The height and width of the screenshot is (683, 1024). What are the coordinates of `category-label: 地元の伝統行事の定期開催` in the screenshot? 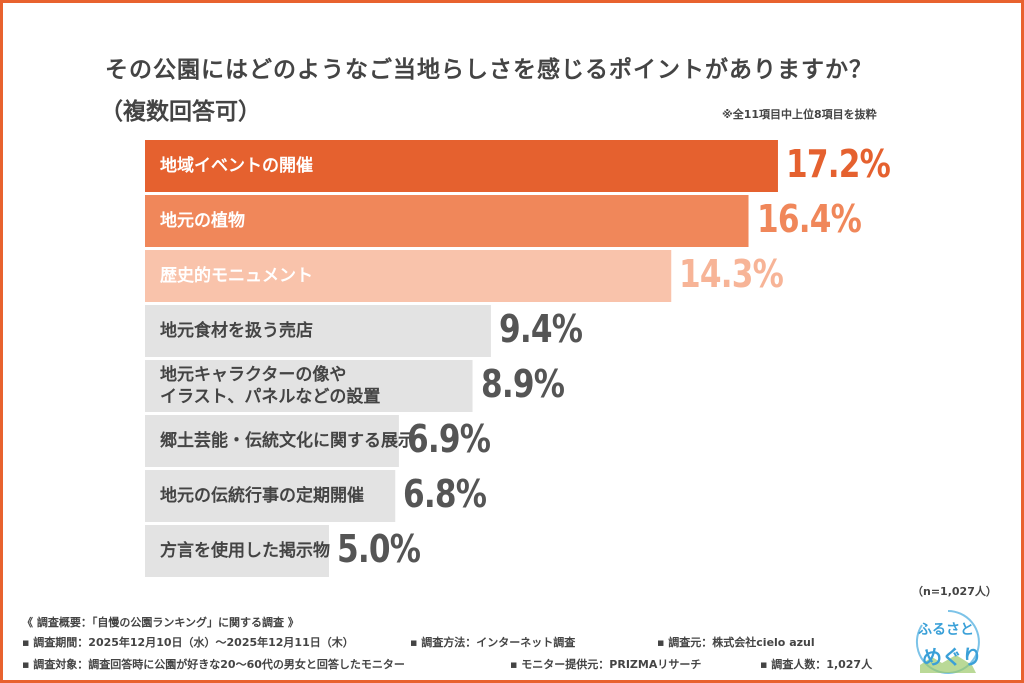 It's located at (262, 496).